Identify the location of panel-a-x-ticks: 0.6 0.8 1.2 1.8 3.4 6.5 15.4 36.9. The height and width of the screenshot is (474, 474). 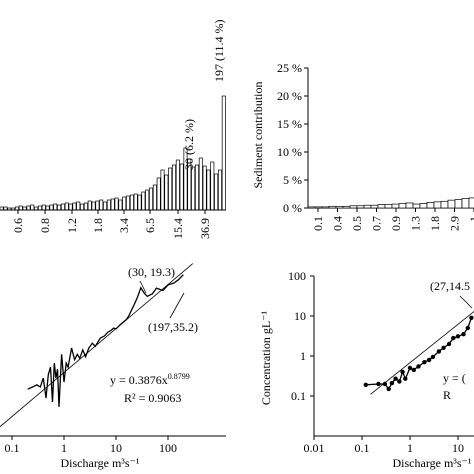
(111, 224).